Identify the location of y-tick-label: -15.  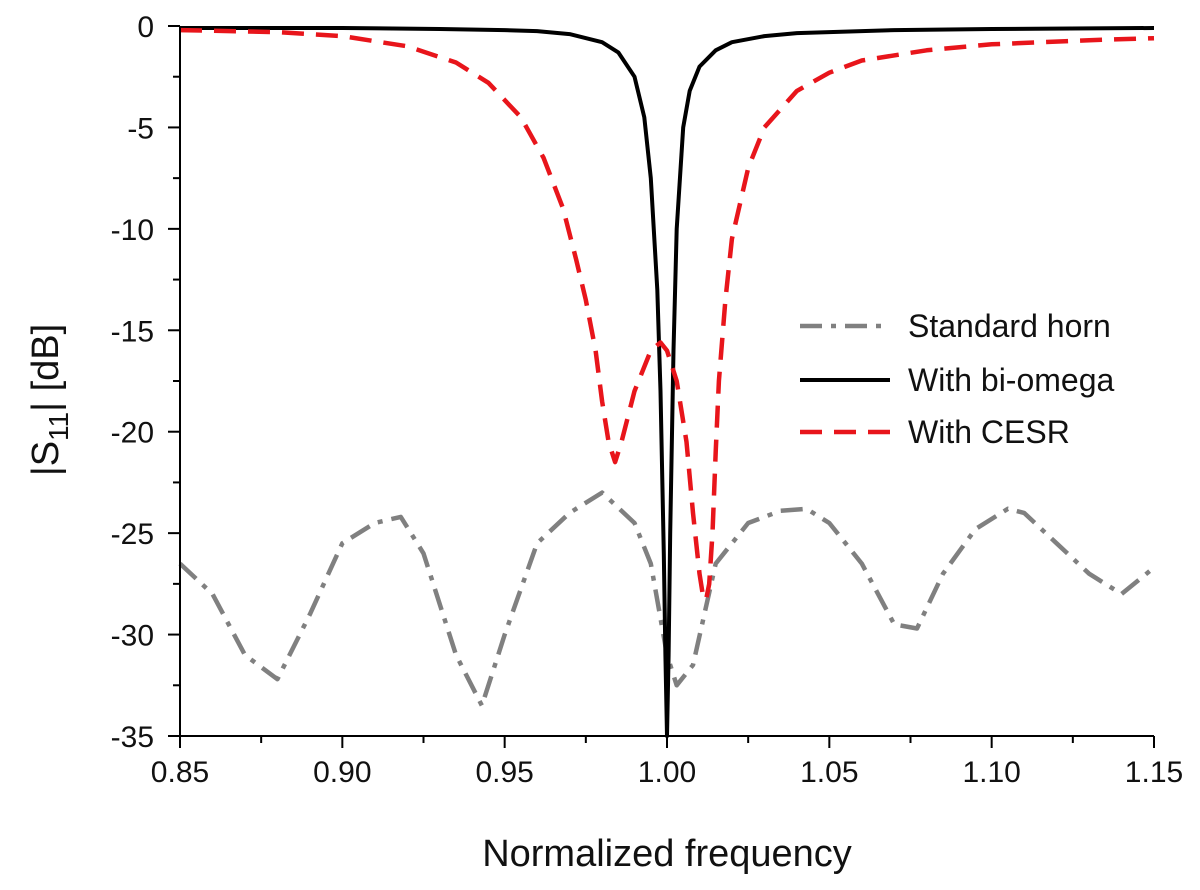
(132, 331).